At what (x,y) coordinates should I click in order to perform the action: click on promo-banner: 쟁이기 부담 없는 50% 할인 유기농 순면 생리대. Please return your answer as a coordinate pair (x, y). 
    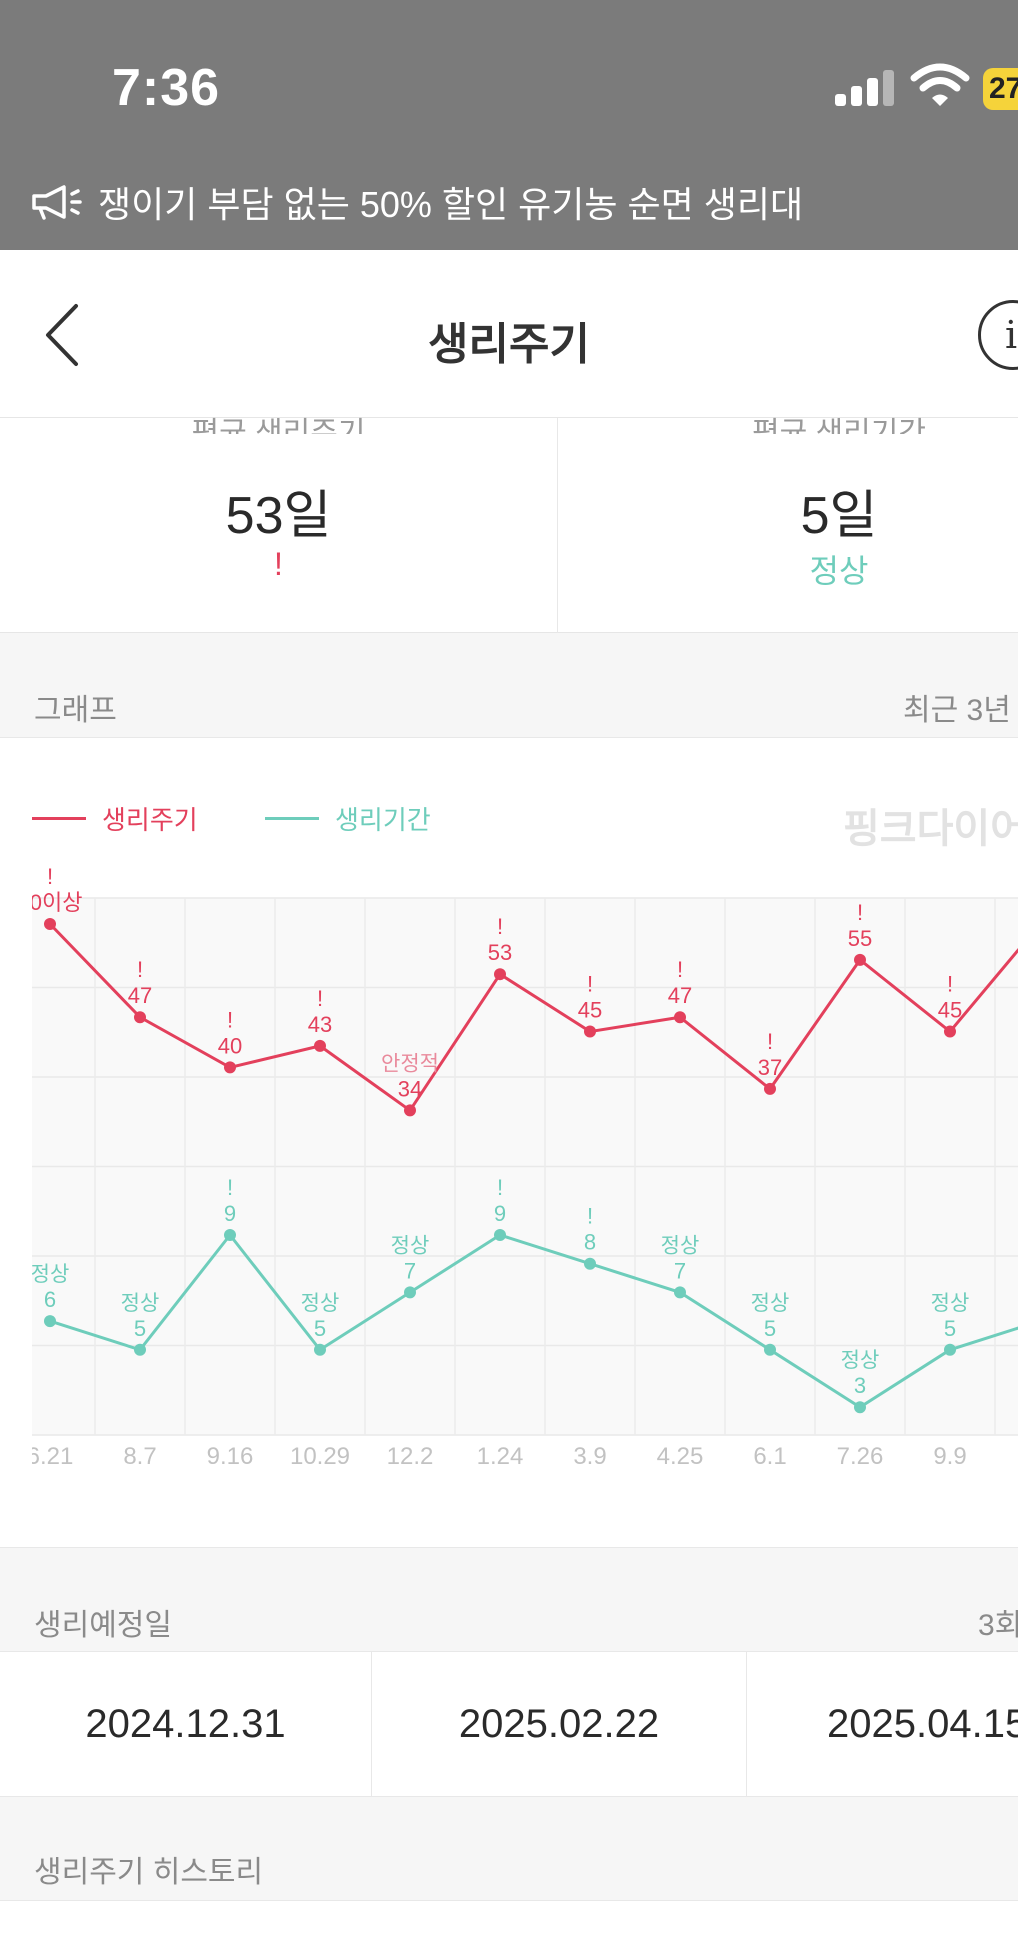
    Looking at the image, I should click on (416, 202).